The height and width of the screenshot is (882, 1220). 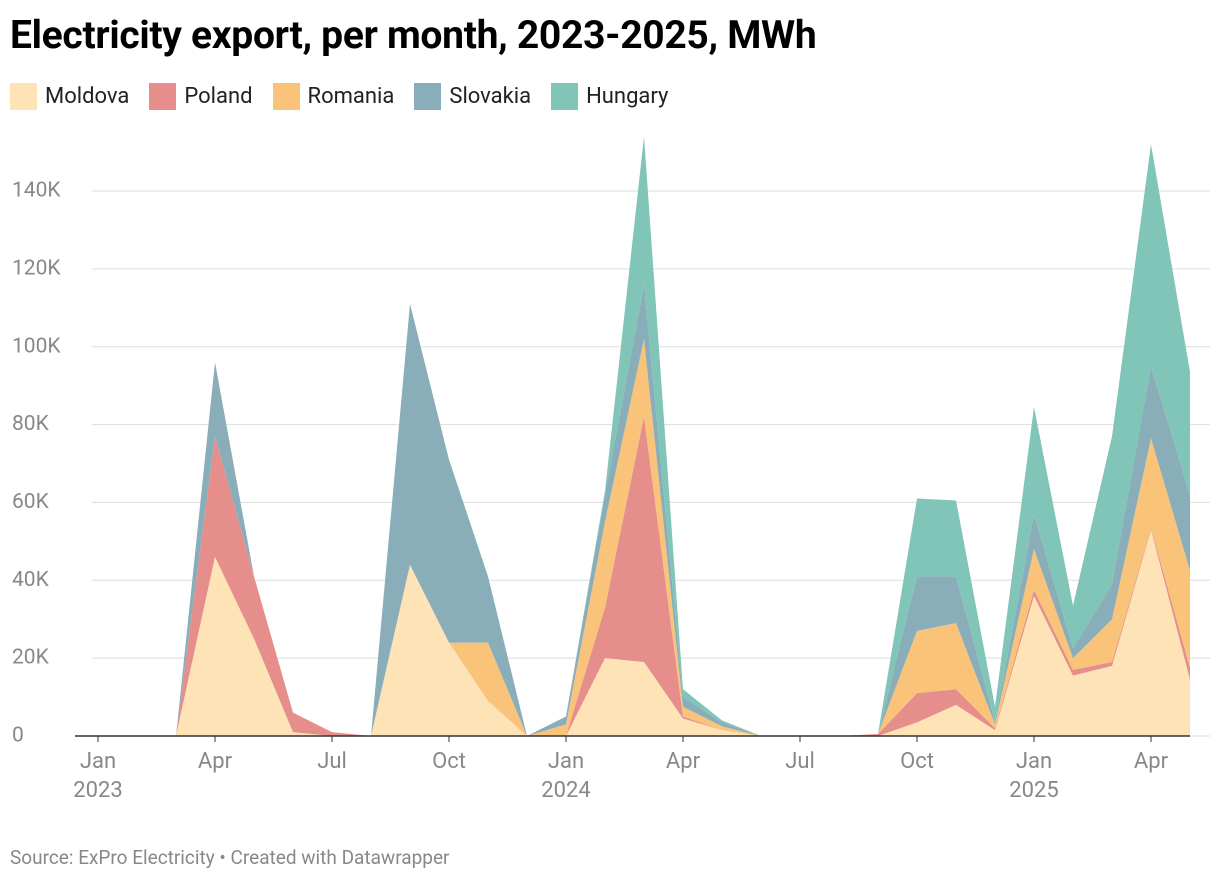 What do you see at coordinates (351, 96) in the screenshot?
I see `legend-label: Romania` at bounding box center [351, 96].